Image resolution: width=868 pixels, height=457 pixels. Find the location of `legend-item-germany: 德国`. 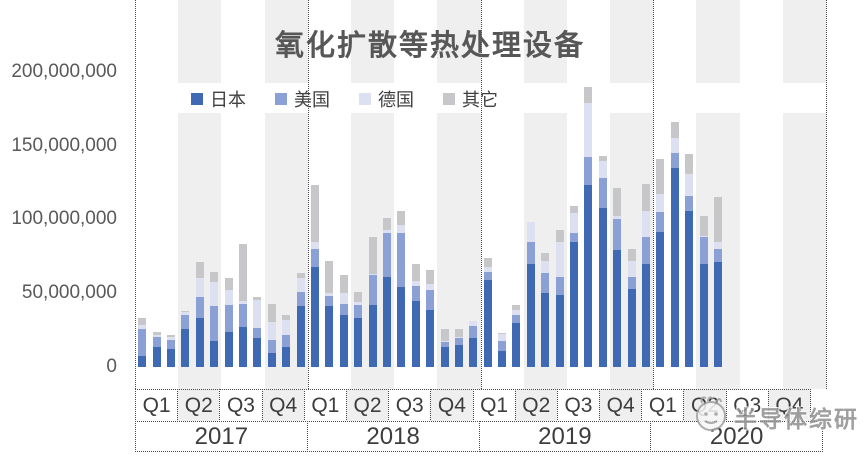

legend-item-germany: 德国 is located at coordinates (386, 99).